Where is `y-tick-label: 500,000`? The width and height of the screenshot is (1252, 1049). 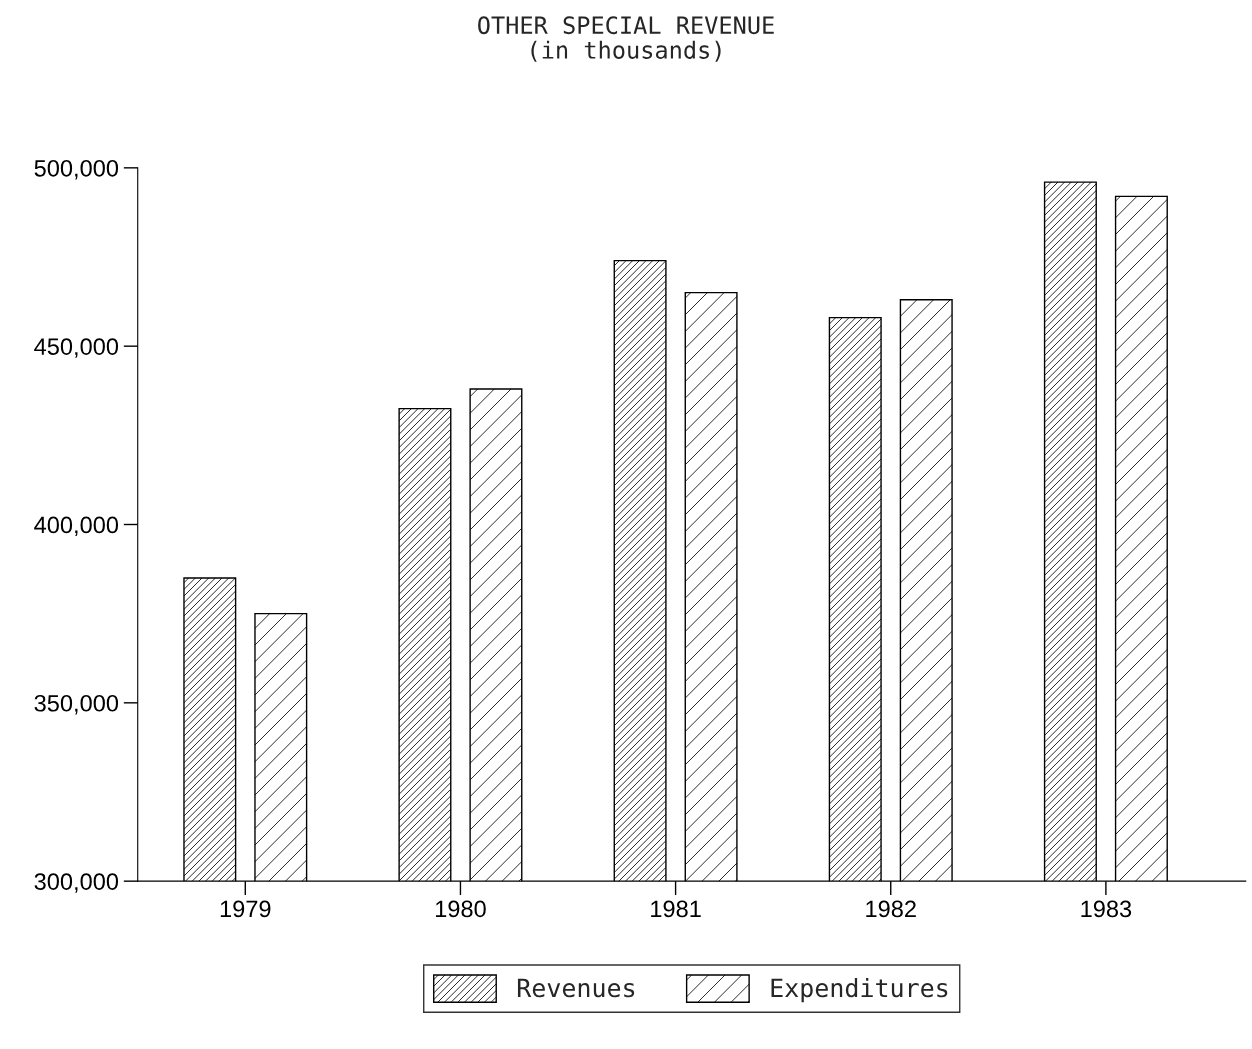 y-tick-label: 500,000 is located at coordinates (76, 169).